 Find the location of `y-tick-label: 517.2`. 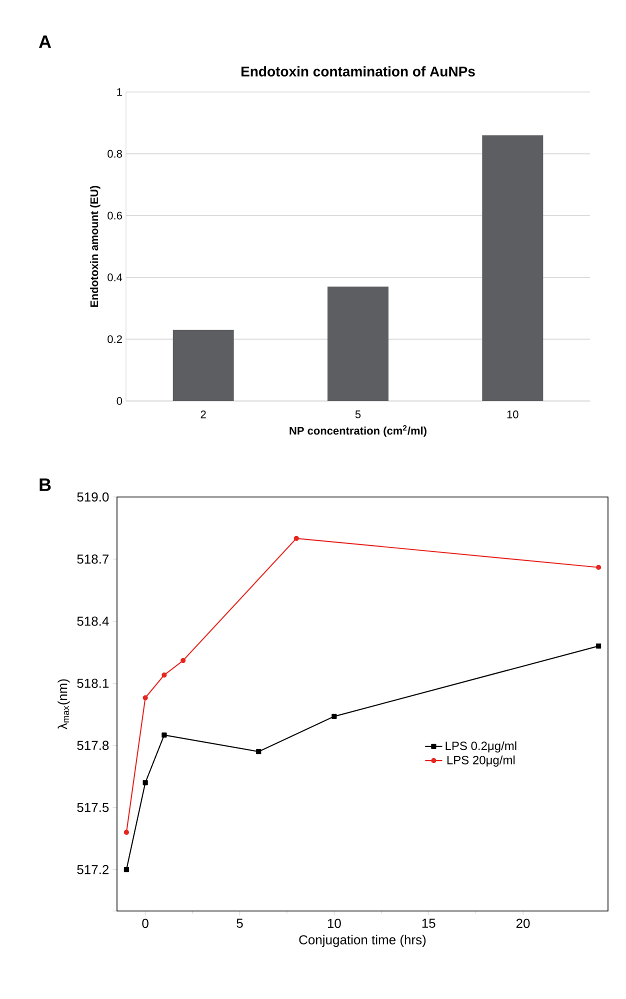

y-tick-label: 517.2 is located at coordinates (93, 869).